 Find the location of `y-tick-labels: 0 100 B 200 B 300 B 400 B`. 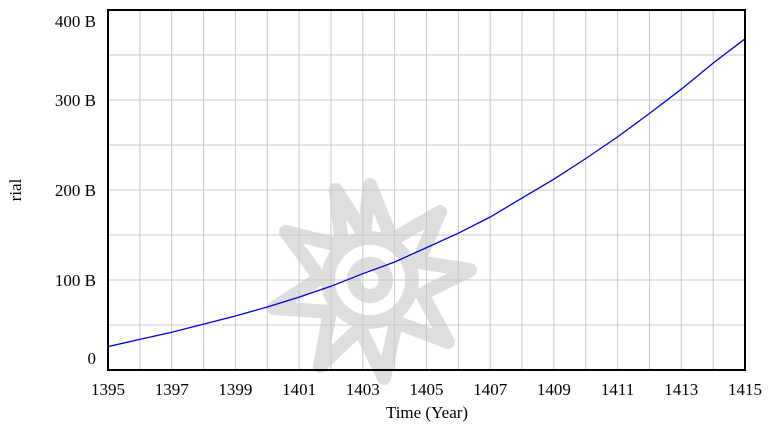

y-tick-labels: 0 100 B 200 B 300 B 400 B is located at coordinates (75, 190).